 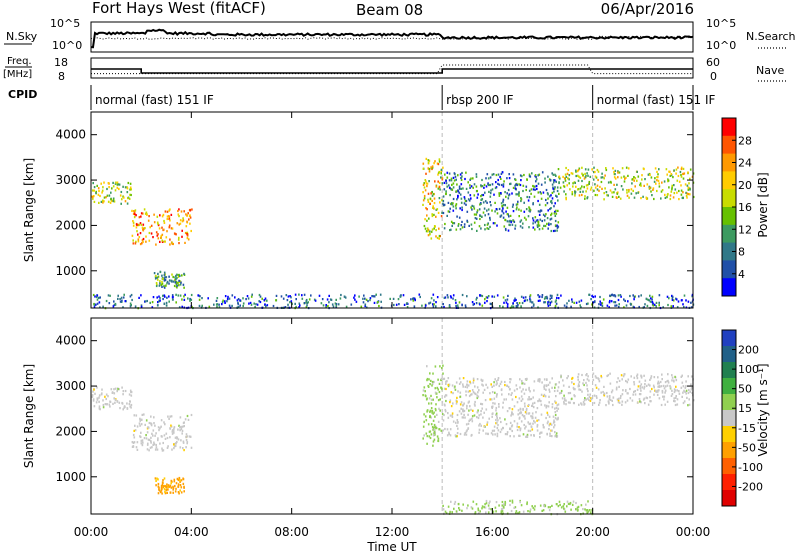 I want to click on y-tick-label: 3000, so click(x=70, y=386).